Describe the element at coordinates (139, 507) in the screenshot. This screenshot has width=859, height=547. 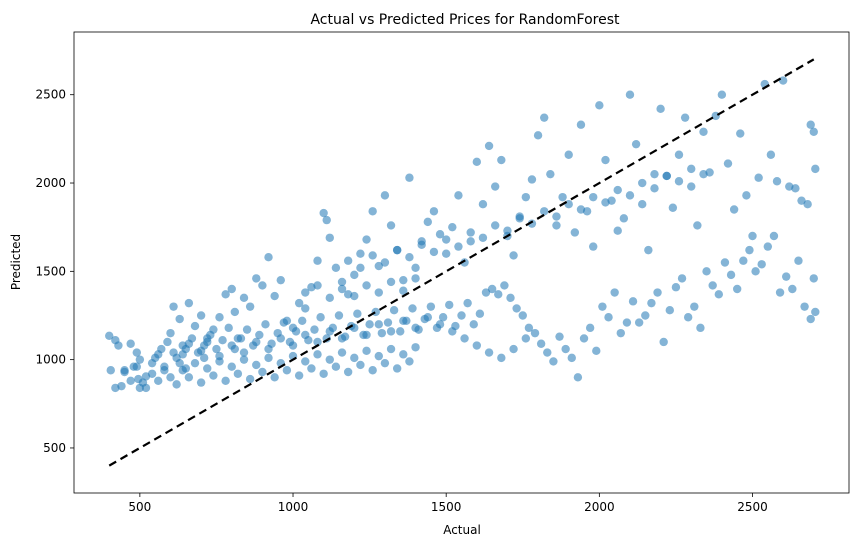
I see `x-tick-label: 500` at that location.